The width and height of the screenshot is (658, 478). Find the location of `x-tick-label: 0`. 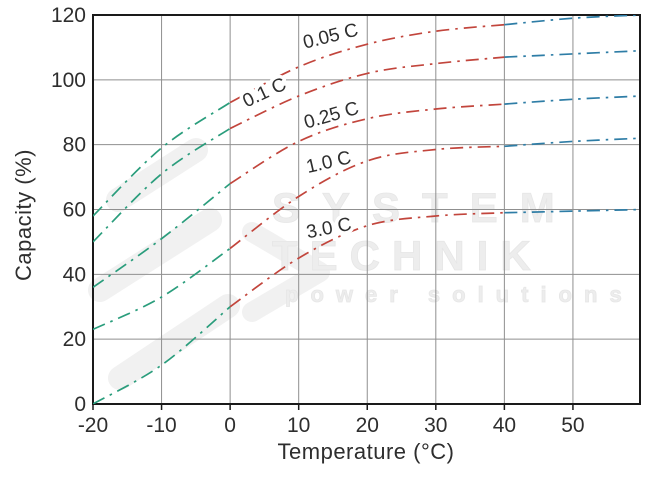

x-tick-label: 0 is located at coordinates (230, 425).